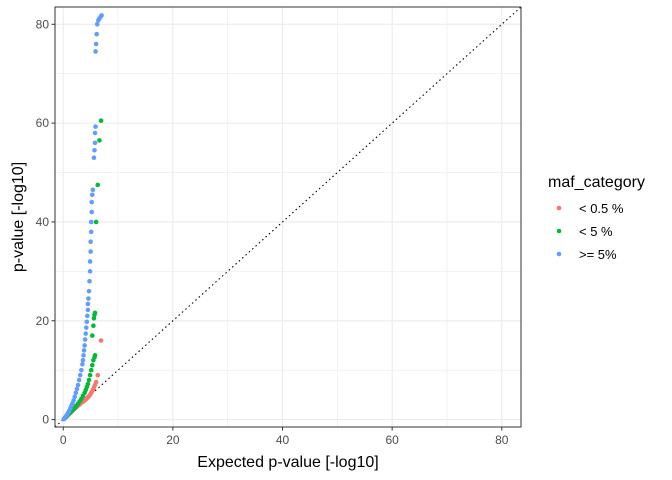  I want to click on y-tick-label-4: 80, so click(43, 24).